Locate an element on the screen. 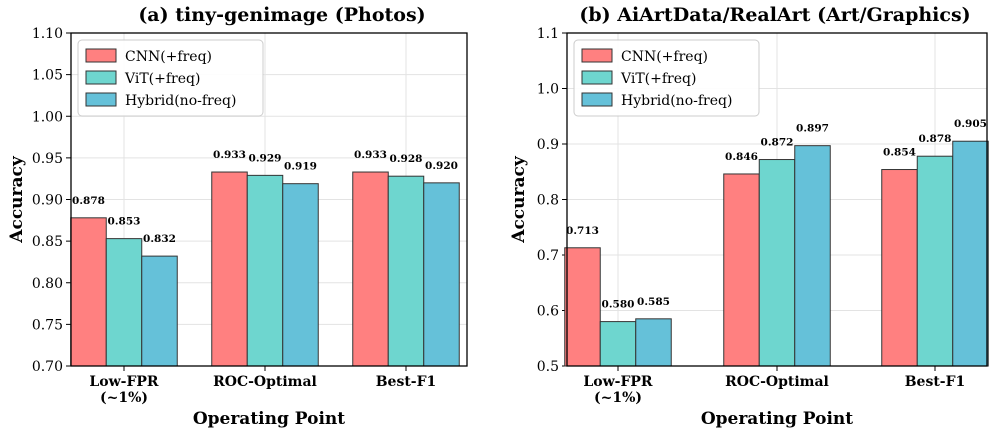 Image resolution: width=996 pixels, height=433 pixels. y-tick-label: 0.90 is located at coordinates (47, 201).